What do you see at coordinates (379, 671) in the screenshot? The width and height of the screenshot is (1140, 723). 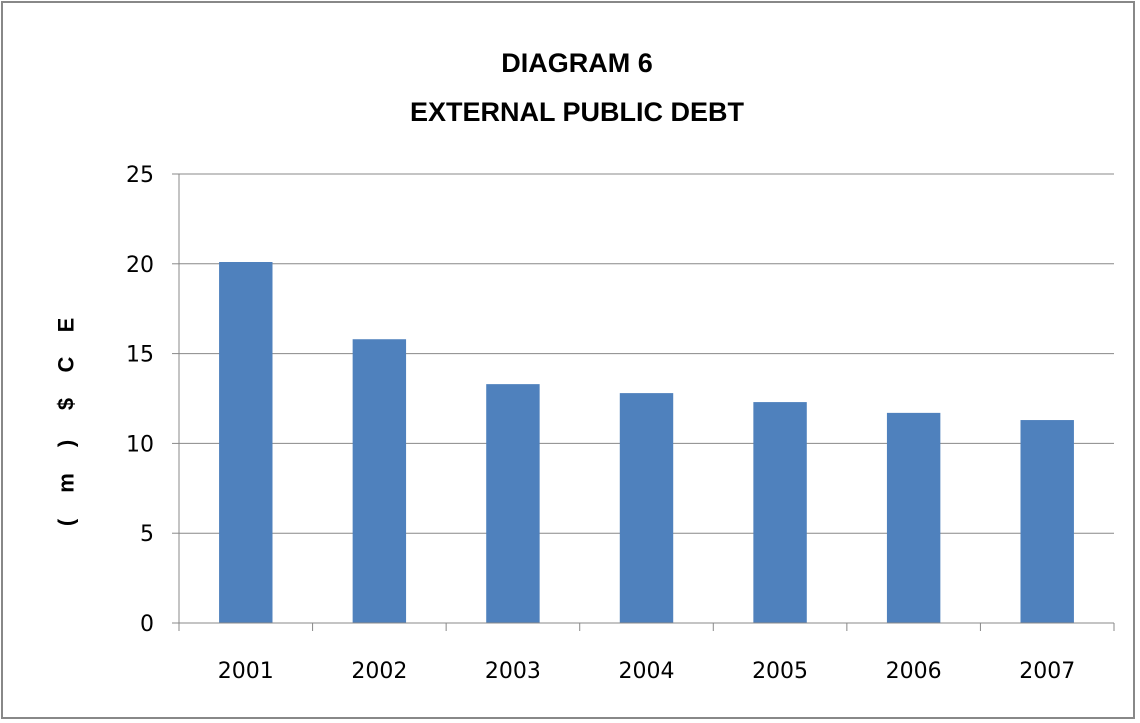 I see `x-tick-label-2002: 2002` at bounding box center [379, 671].